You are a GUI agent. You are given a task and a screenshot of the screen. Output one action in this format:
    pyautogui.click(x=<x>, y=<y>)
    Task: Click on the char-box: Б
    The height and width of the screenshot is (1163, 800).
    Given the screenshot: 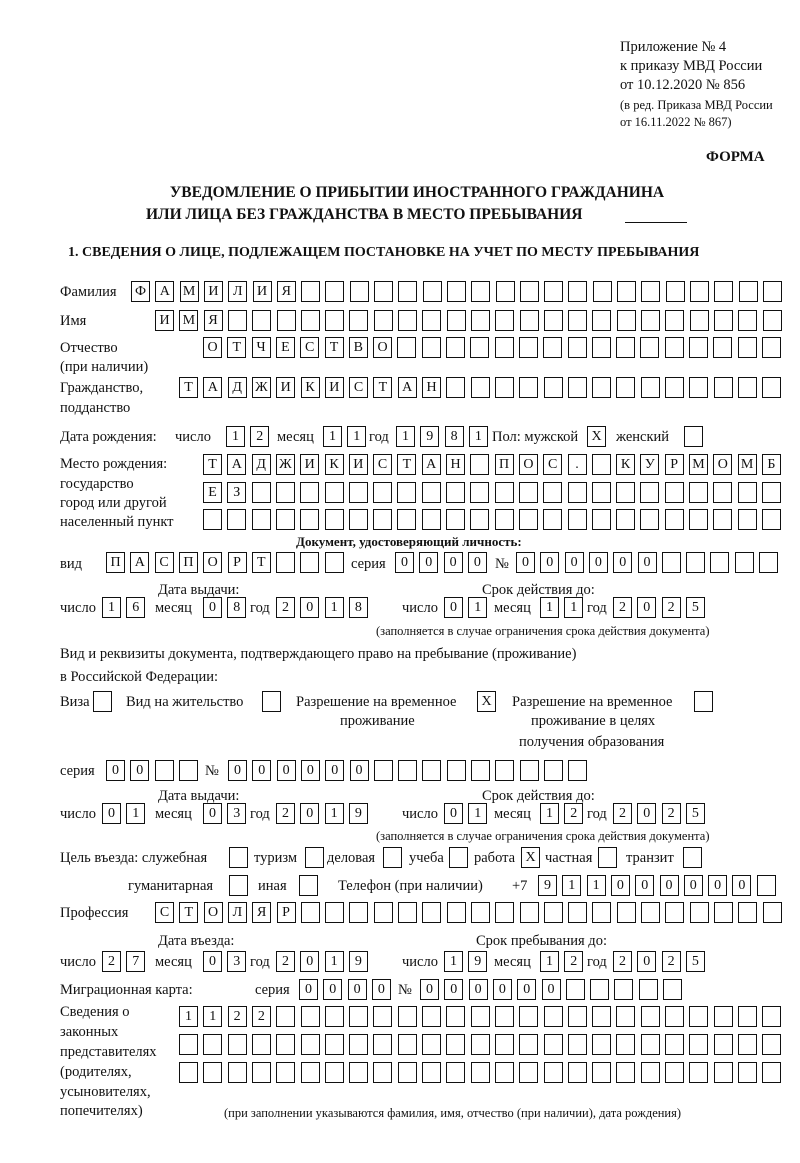 What is the action you would take?
    pyautogui.click(x=771, y=464)
    